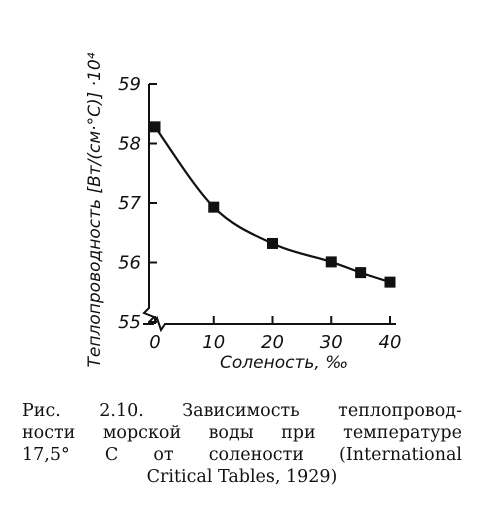 The image size is (484, 510). What do you see at coordinates (129, 203) in the screenshot?
I see `y-tick-label: 57` at bounding box center [129, 203].